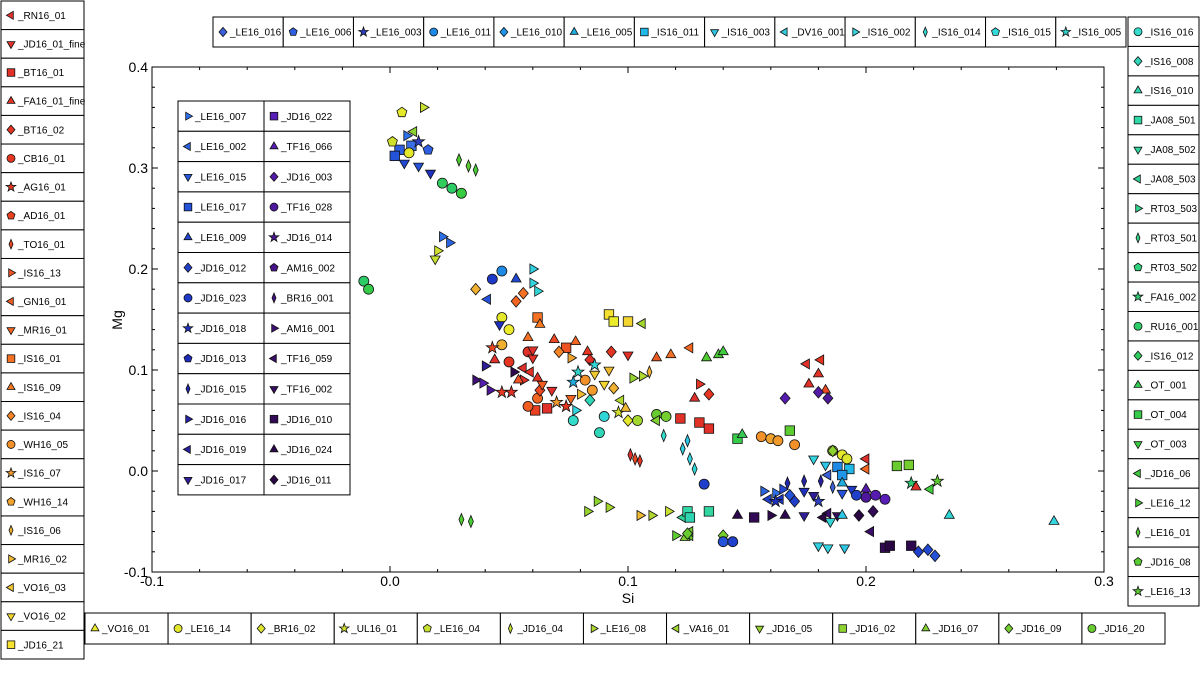 This screenshot has width=1200, height=676. I want to click on legend-item: _LE16_003, so click(388, 32).